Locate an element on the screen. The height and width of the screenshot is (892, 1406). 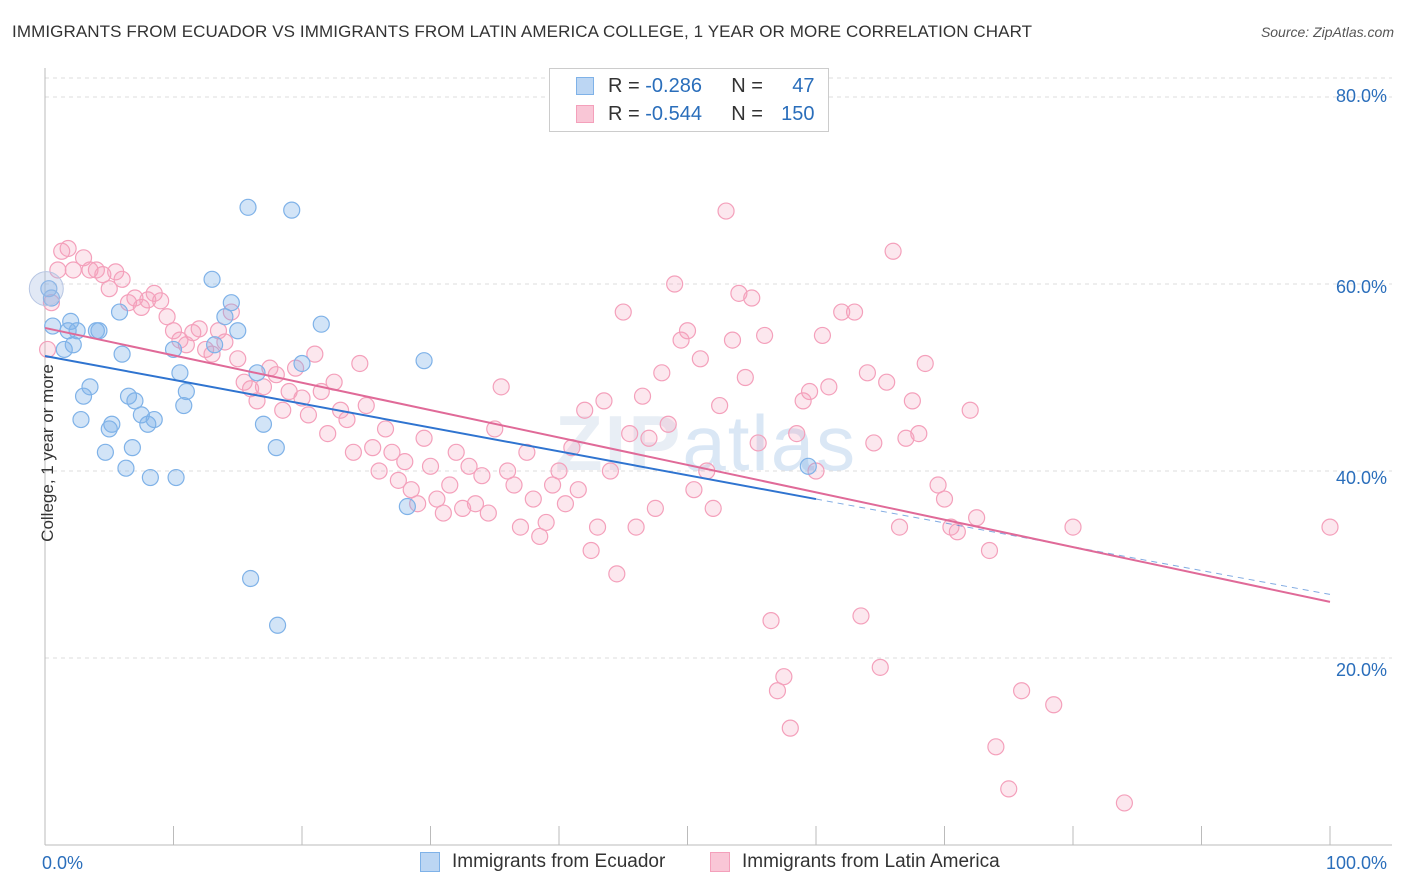
legend-n-label: N = is located at coordinates (750, 113).